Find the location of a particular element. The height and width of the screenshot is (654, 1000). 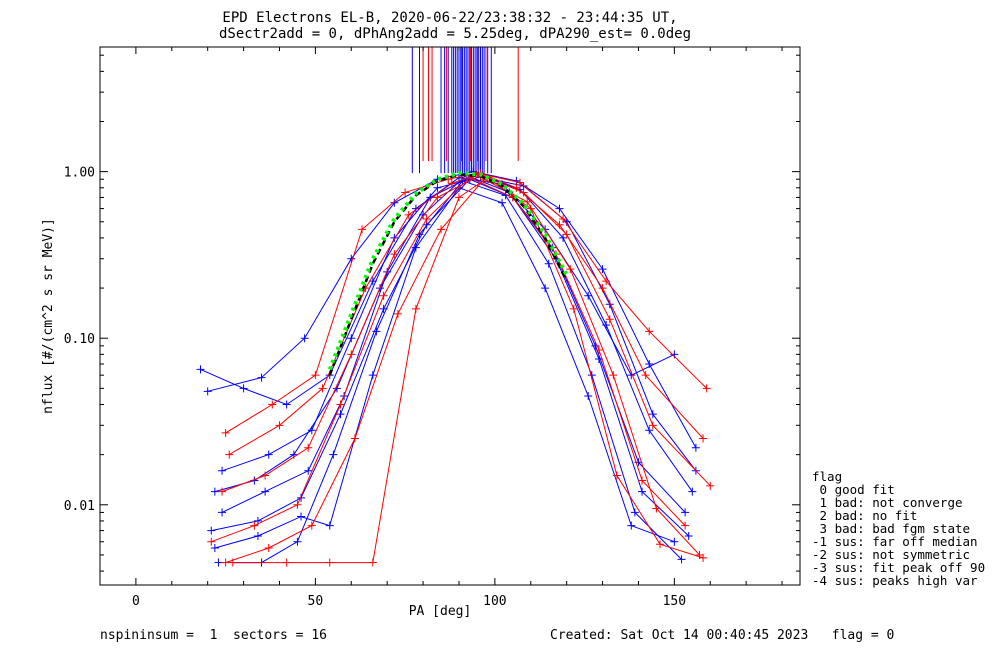

x-axis-label: PA [deg] is located at coordinates (440, 611).